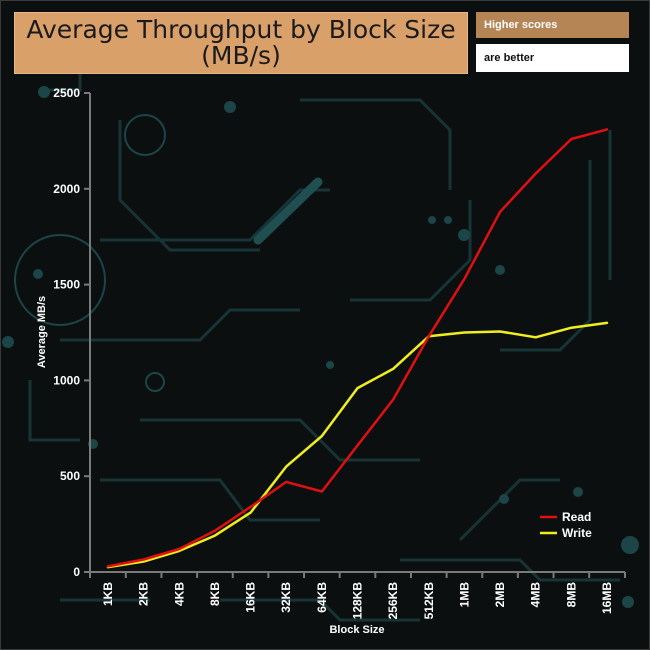  What do you see at coordinates (241, 29) in the screenshot?
I see `chart-title-line1: Average Throughput by Block Size` at bounding box center [241, 29].